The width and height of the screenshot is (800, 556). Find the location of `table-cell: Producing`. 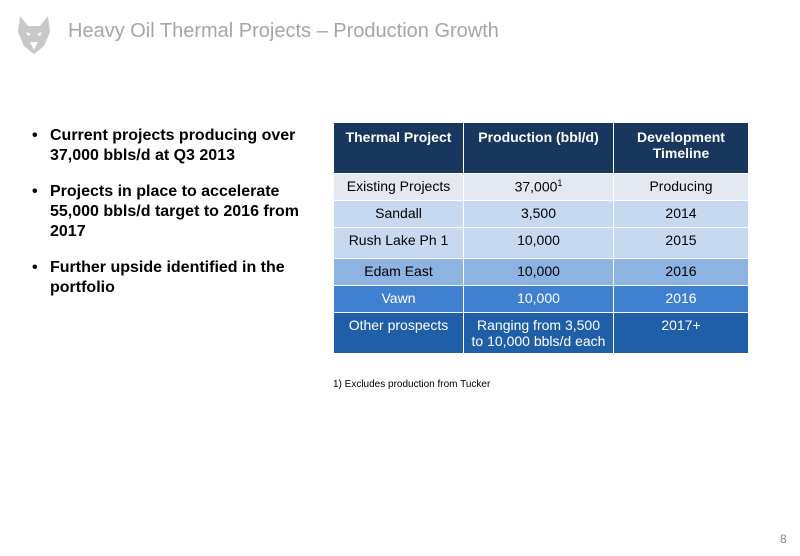

table-cell: Producing is located at coordinates (681, 187).